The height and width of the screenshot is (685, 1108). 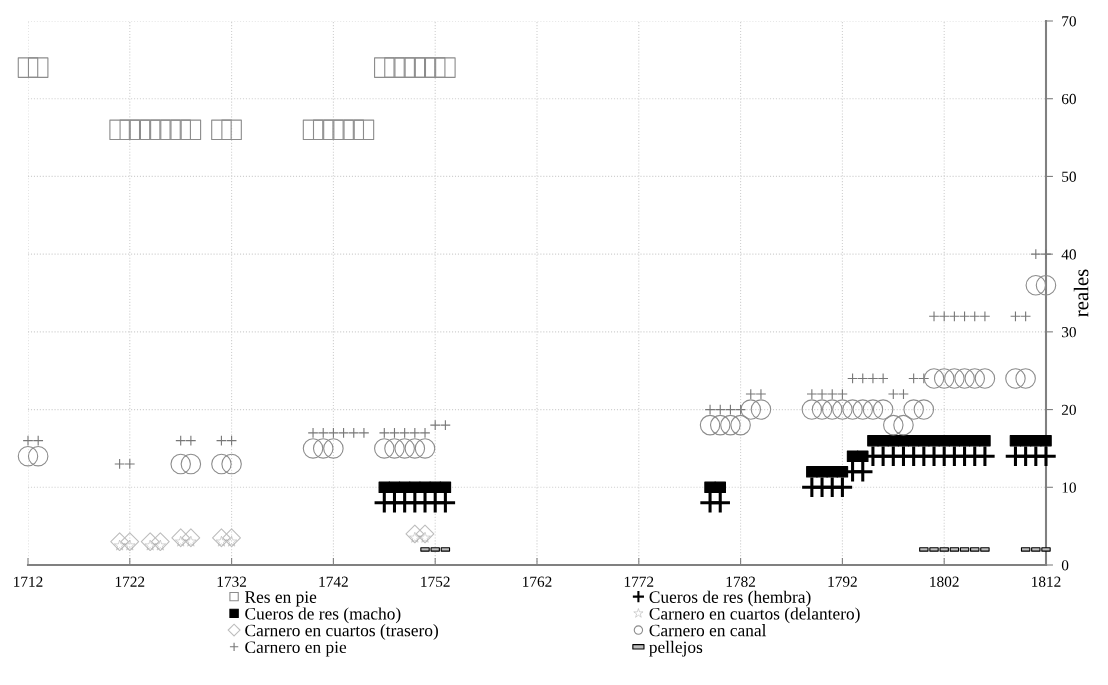 What do you see at coordinates (333, 581) in the screenshot?
I see `x-tick-label: 1742` at bounding box center [333, 581].